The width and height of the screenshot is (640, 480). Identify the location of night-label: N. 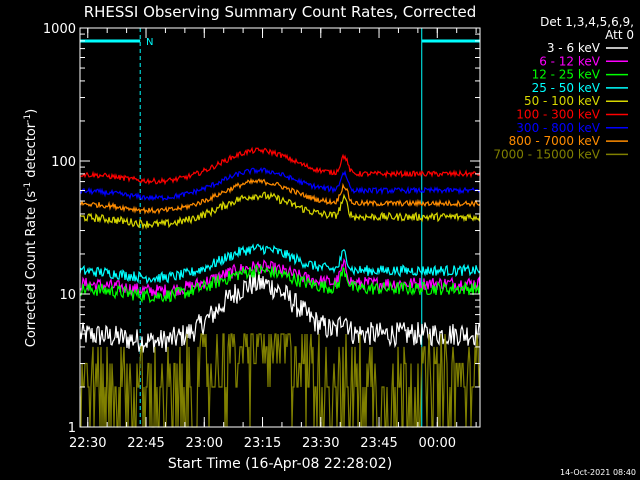
(149, 42).